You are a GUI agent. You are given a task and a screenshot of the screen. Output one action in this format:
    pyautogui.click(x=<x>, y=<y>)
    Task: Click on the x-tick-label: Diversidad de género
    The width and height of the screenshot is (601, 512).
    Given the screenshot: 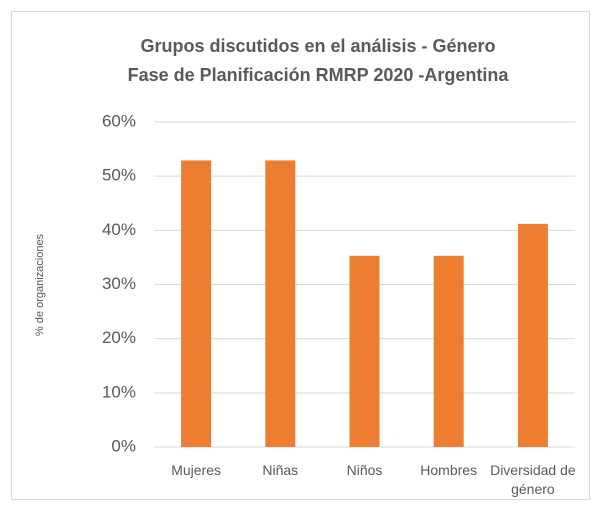 What is the action you would take?
    pyautogui.click(x=533, y=479)
    